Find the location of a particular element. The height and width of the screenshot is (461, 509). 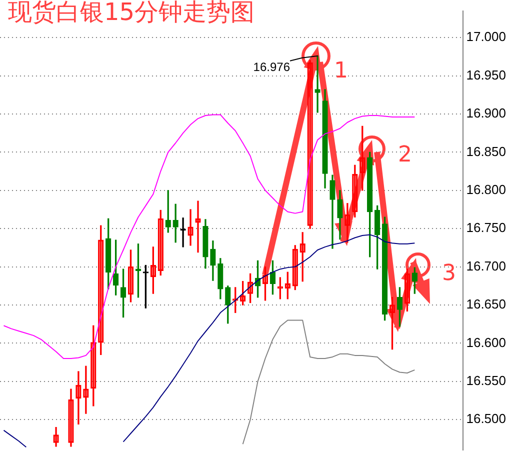

y-tick-label: 16.700 is located at coordinates (486, 266).